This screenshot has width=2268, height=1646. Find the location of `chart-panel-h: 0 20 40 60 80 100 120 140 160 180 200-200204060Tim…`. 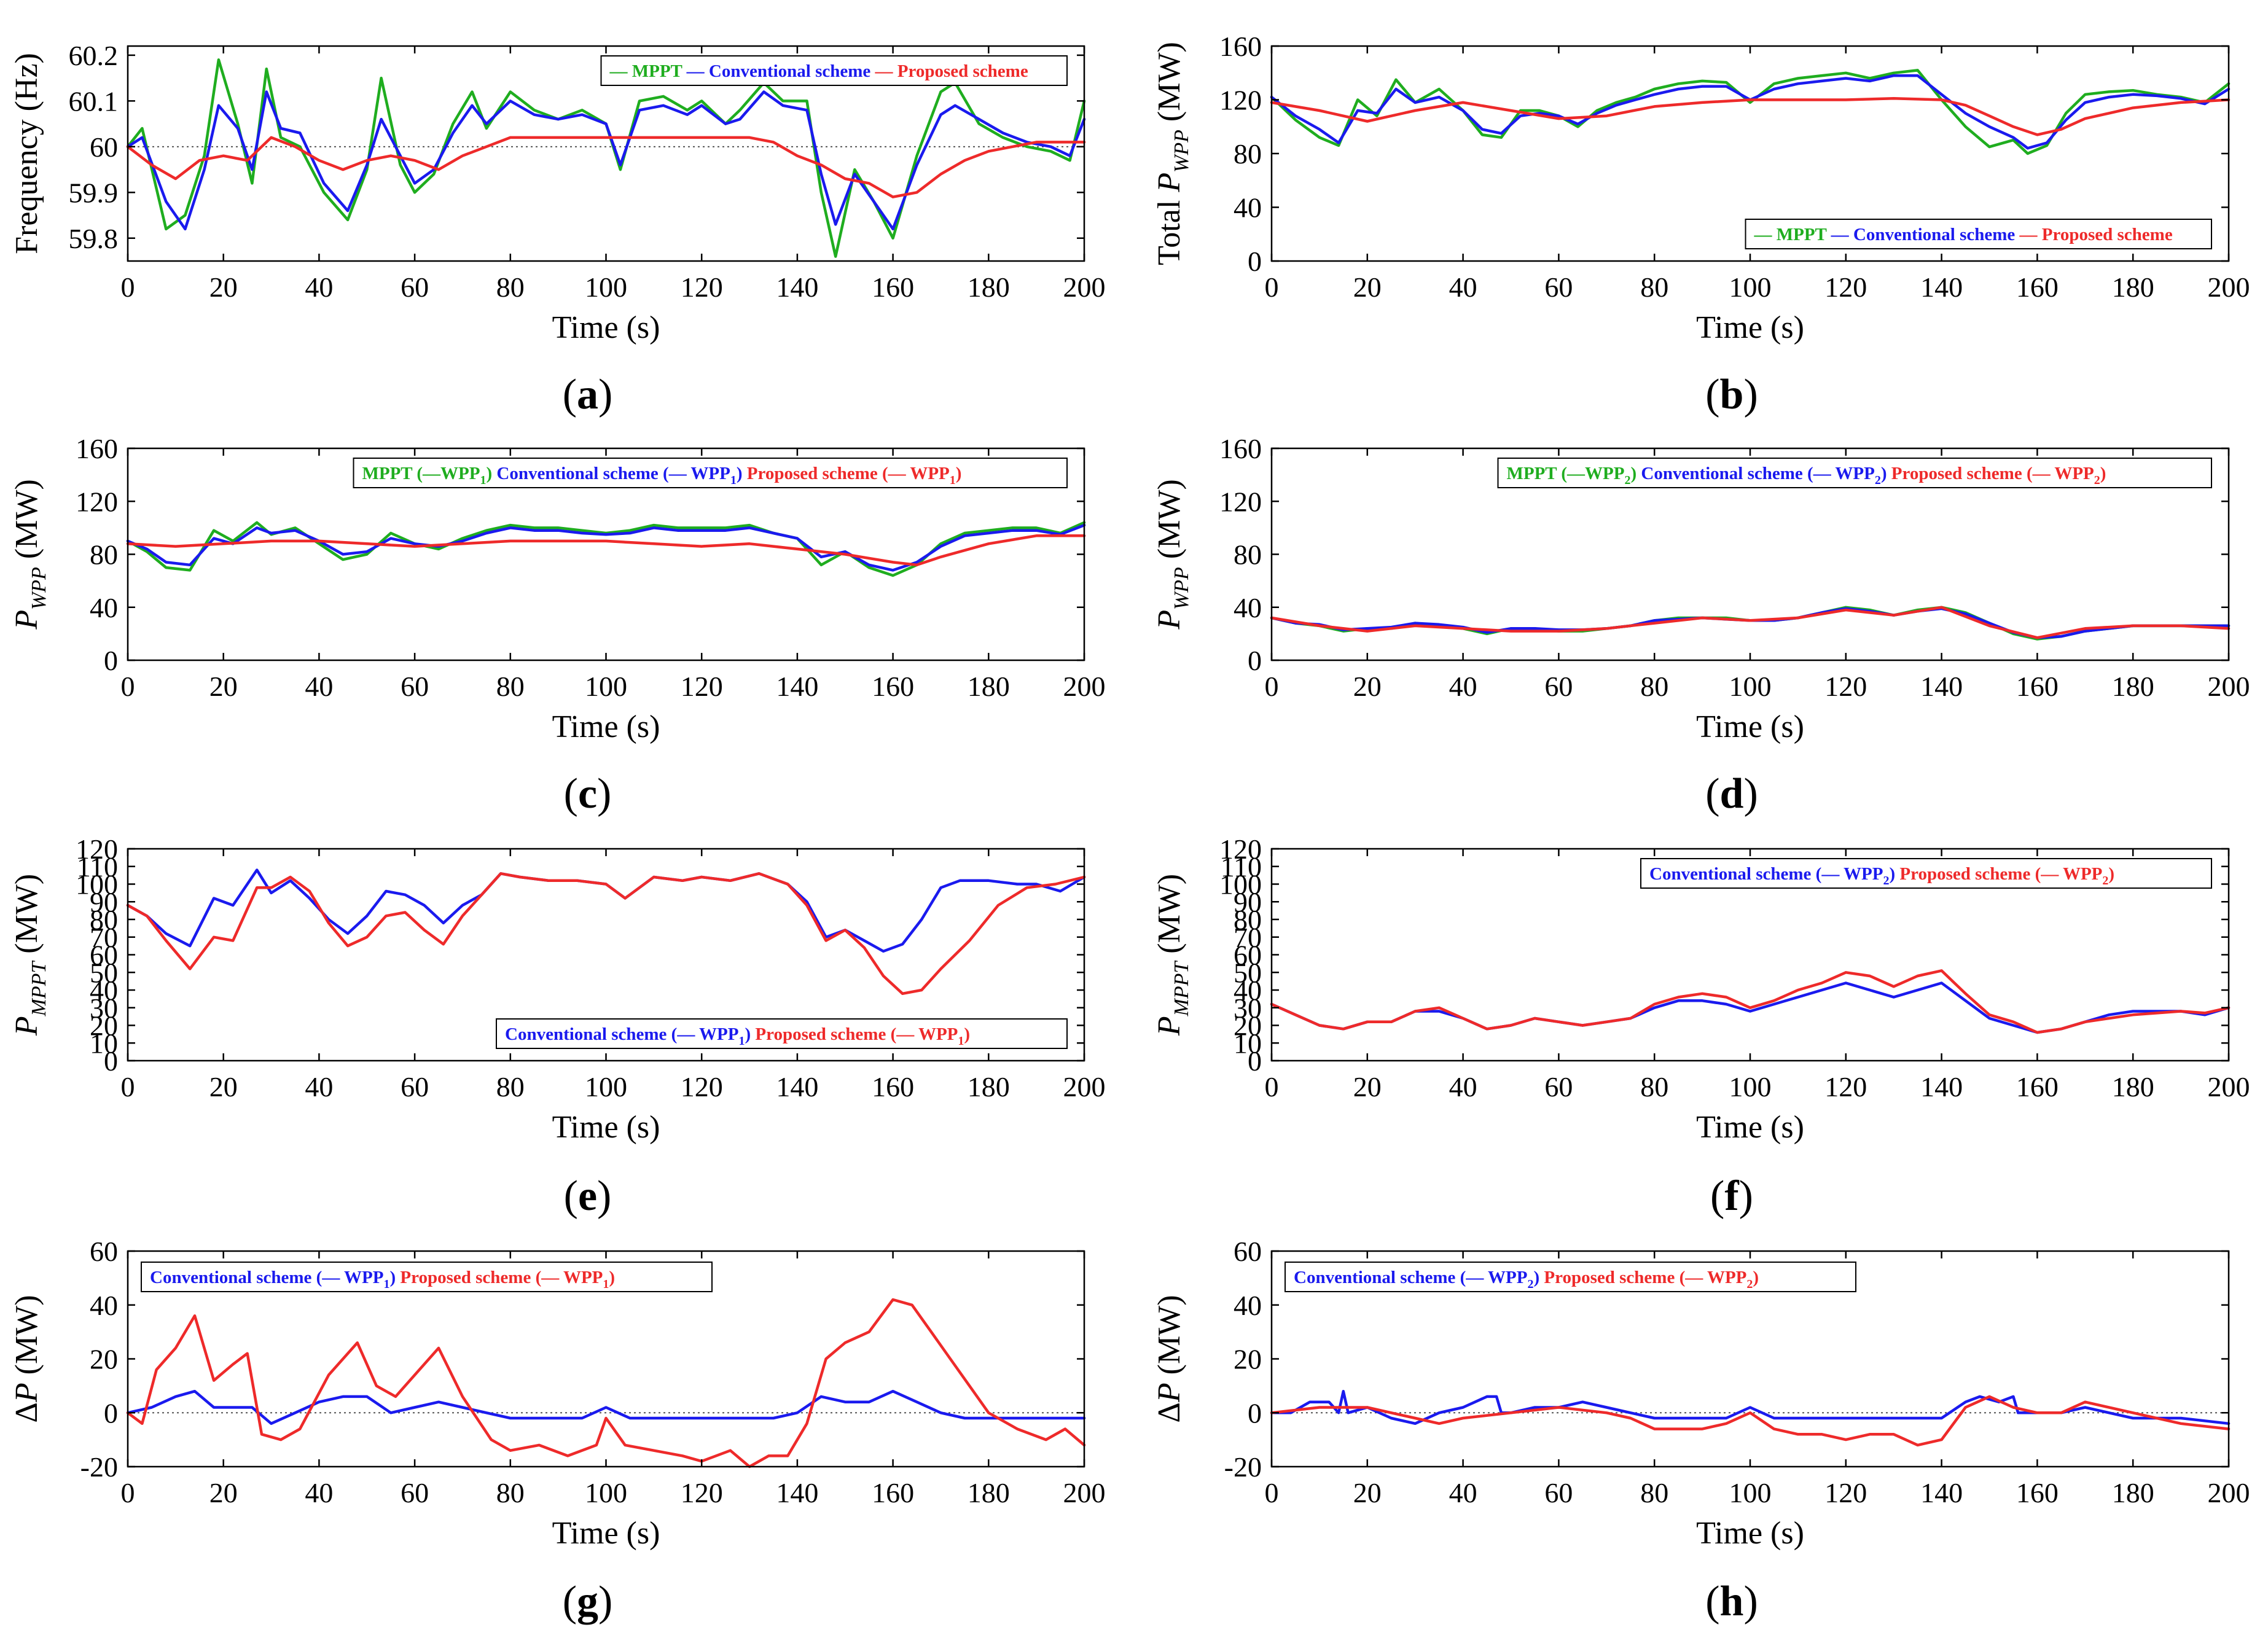

chart-panel-h: 0 20 40 60 80 100 120 140 160 180 200-200204060Tim… is located at coordinates (1701, 1430).